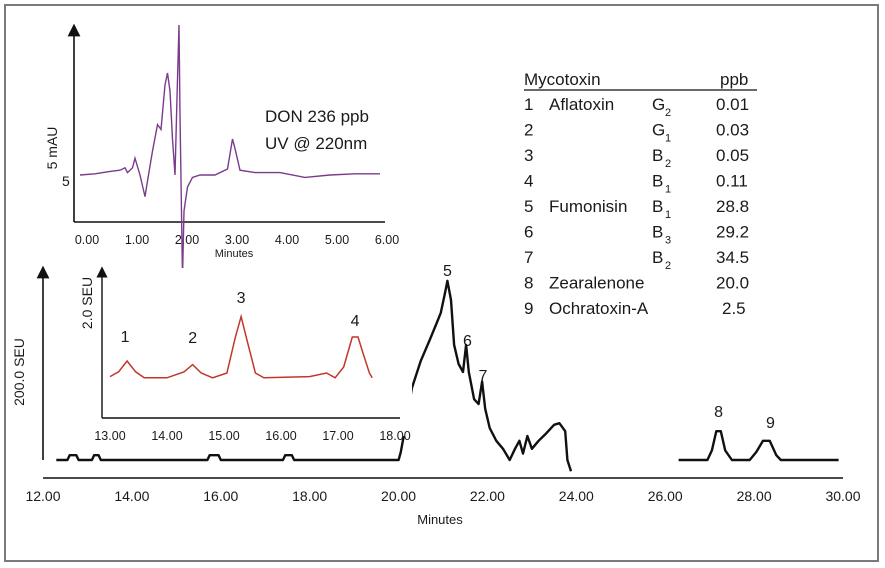 The width and height of the screenshot is (885, 568). I want to click on table-row: 8 Zearalenone 20.0, so click(636, 283).